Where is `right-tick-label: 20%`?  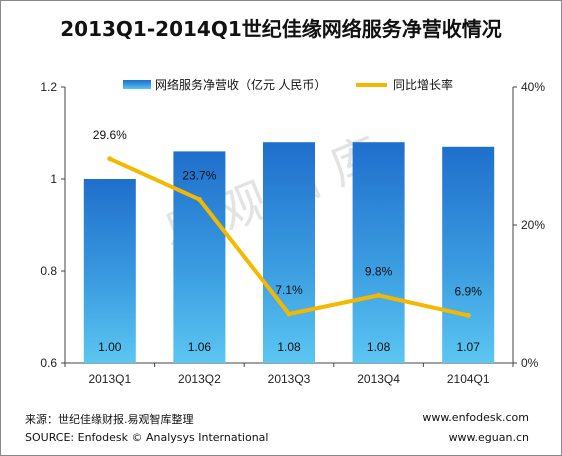
right-tick-label: 20% is located at coordinates (533, 225).